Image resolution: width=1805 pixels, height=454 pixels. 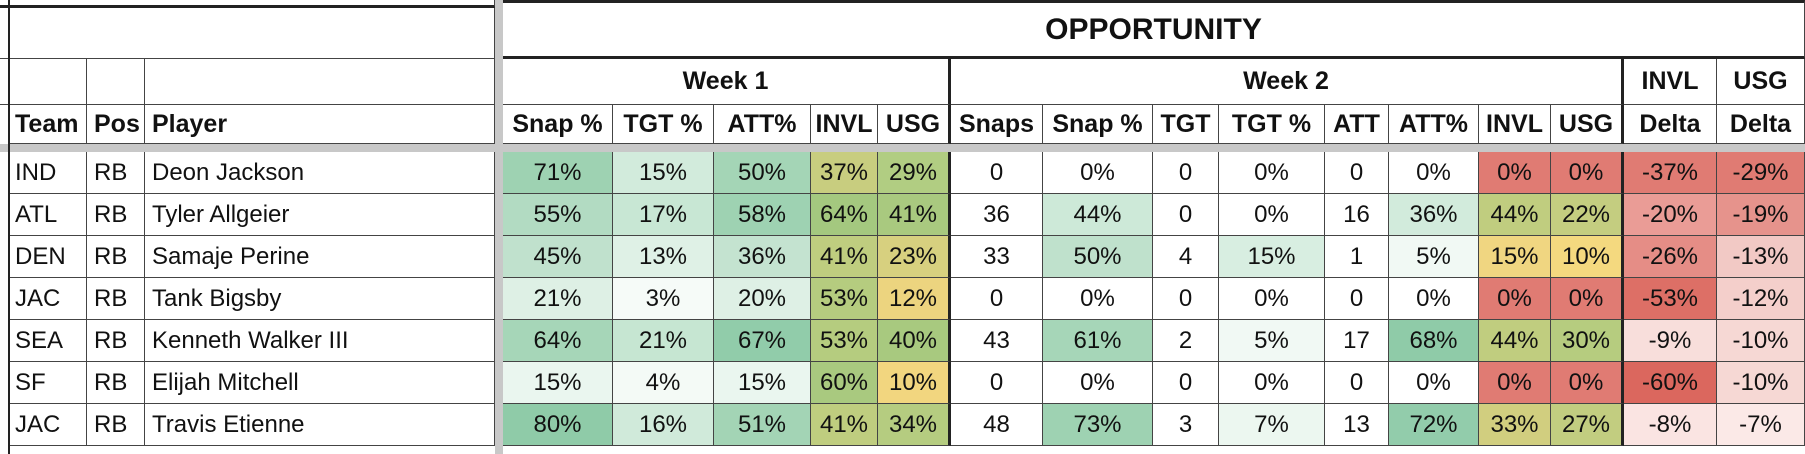 I want to click on cell-w1-usg: 34%, so click(x=914, y=425).